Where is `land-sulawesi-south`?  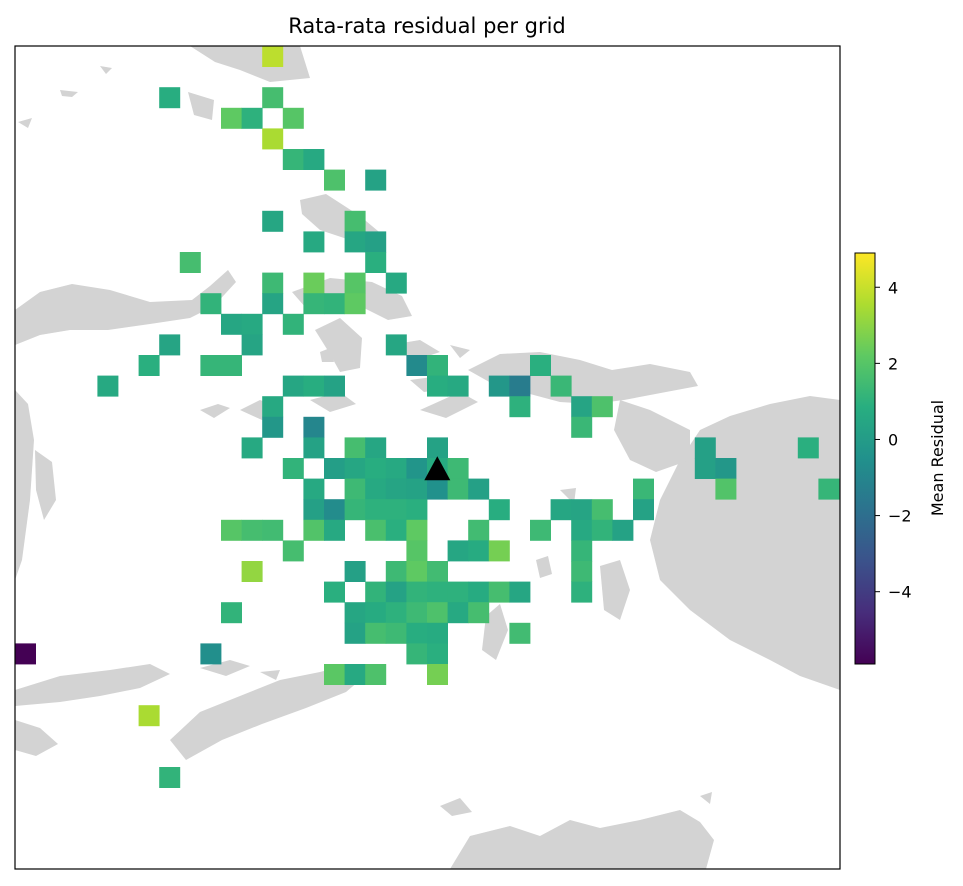 land-sulawesi-south is located at coordinates (24, 485).